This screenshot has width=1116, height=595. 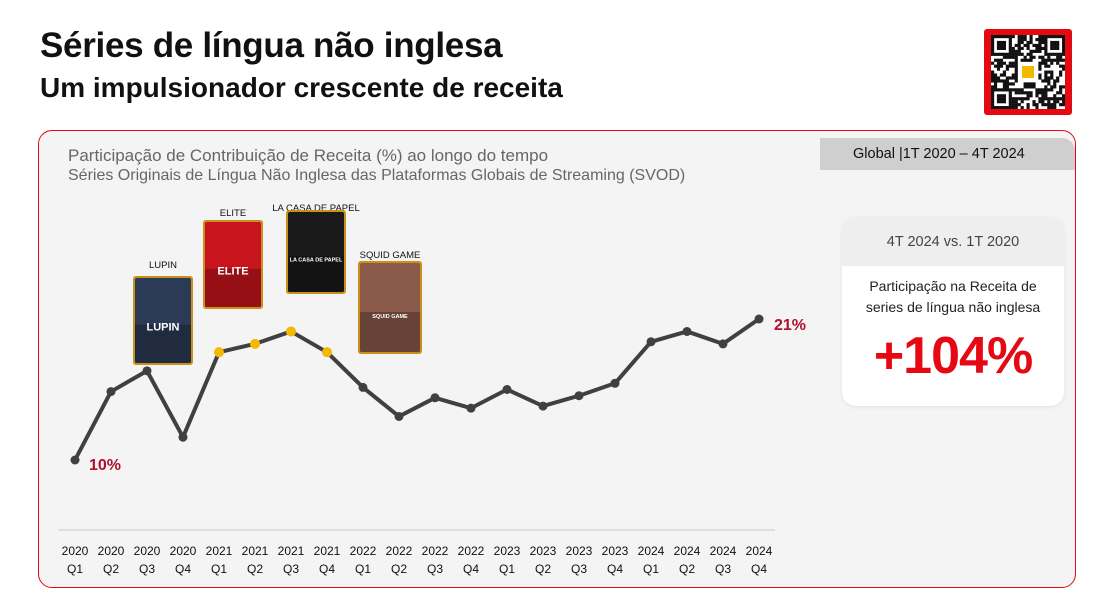 What do you see at coordinates (947, 154) in the screenshot?
I see `scope-tag: Global |1T 2020 – 4T 2024` at bounding box center [947, 154].